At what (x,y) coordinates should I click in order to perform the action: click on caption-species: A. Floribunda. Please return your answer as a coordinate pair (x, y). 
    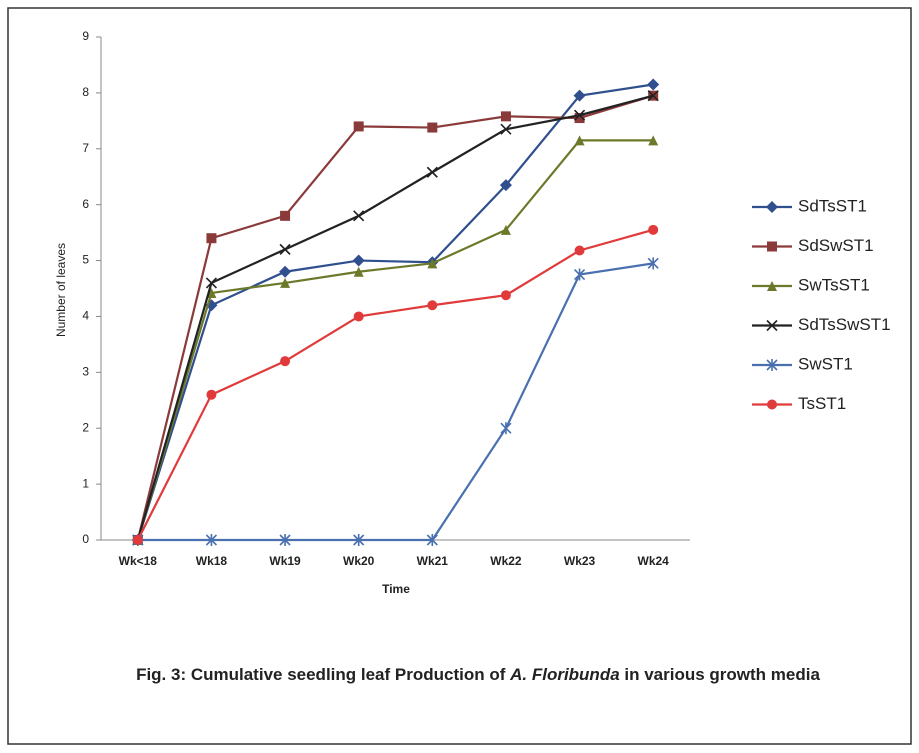
    Looking at the image, I should click on (564, 674).